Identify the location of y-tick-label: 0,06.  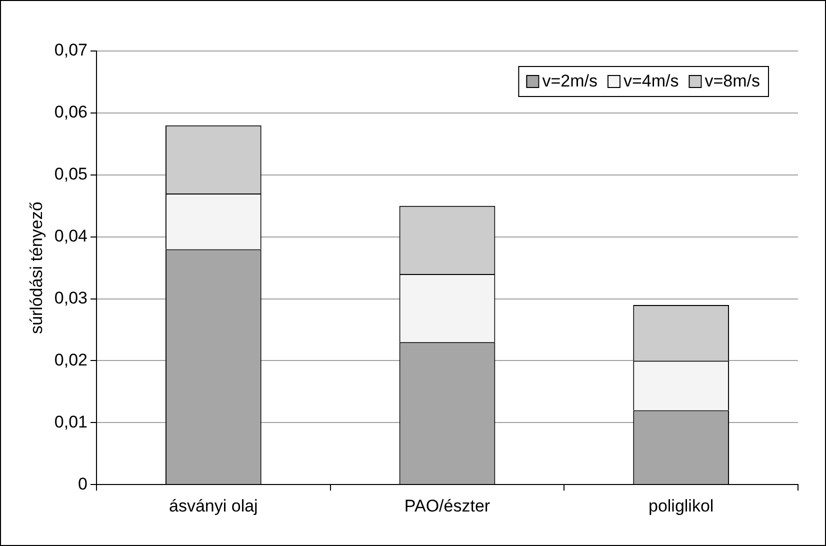
(71, 112).